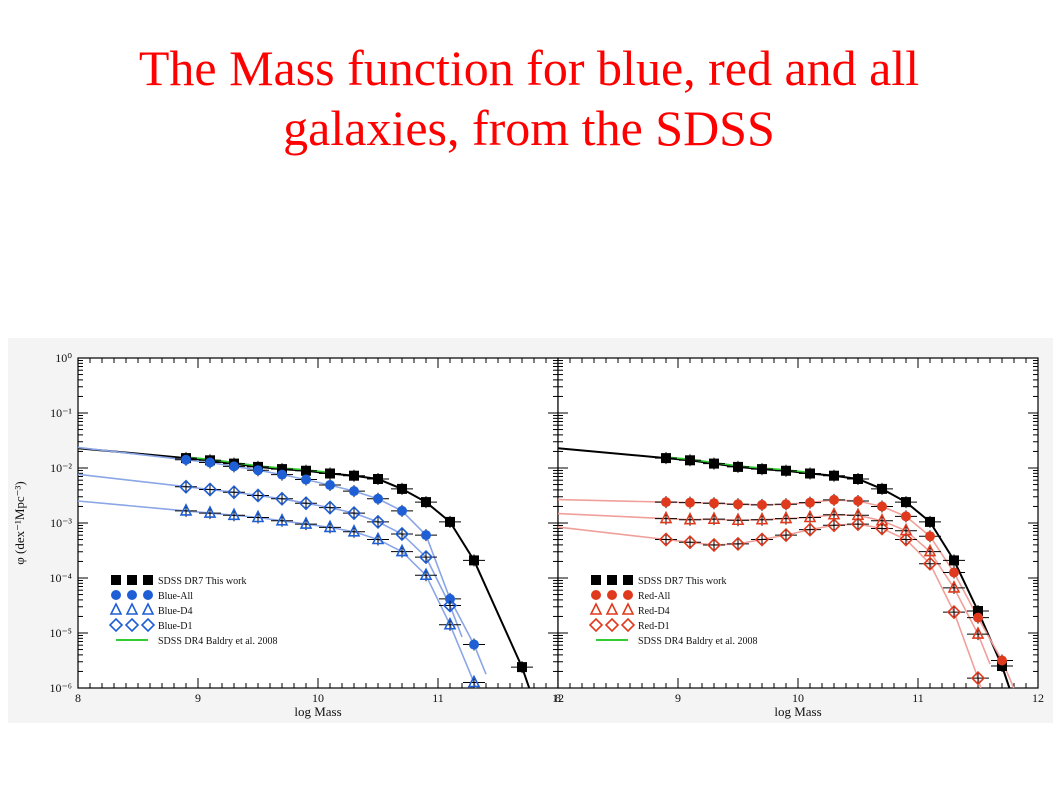 Image resolution: width=1058 pixels, height=793 pixels. I want to click on legend-label: Red-D4, so click(654, 611).